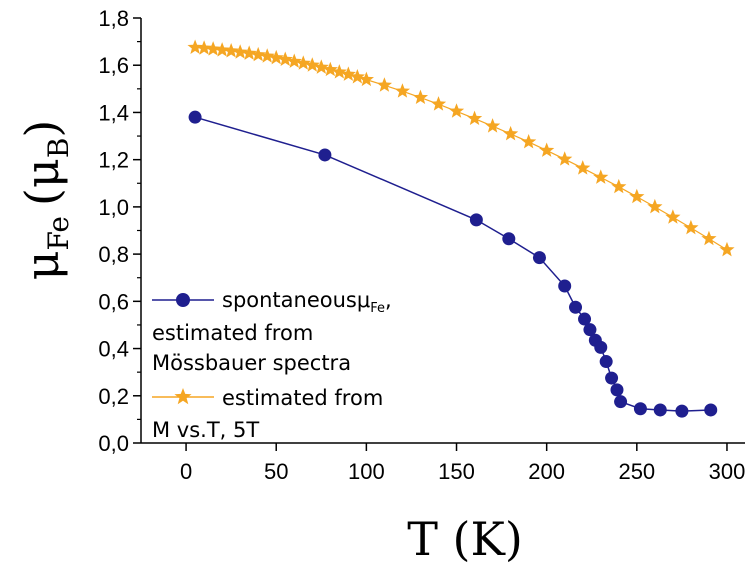 Image resolution: width=745 pixels, height=570 pixels. What do you see at coordinates (113, 396) in the screenshot?
I see `y-tick-label: 0,2` at bounding box center [113, 396].